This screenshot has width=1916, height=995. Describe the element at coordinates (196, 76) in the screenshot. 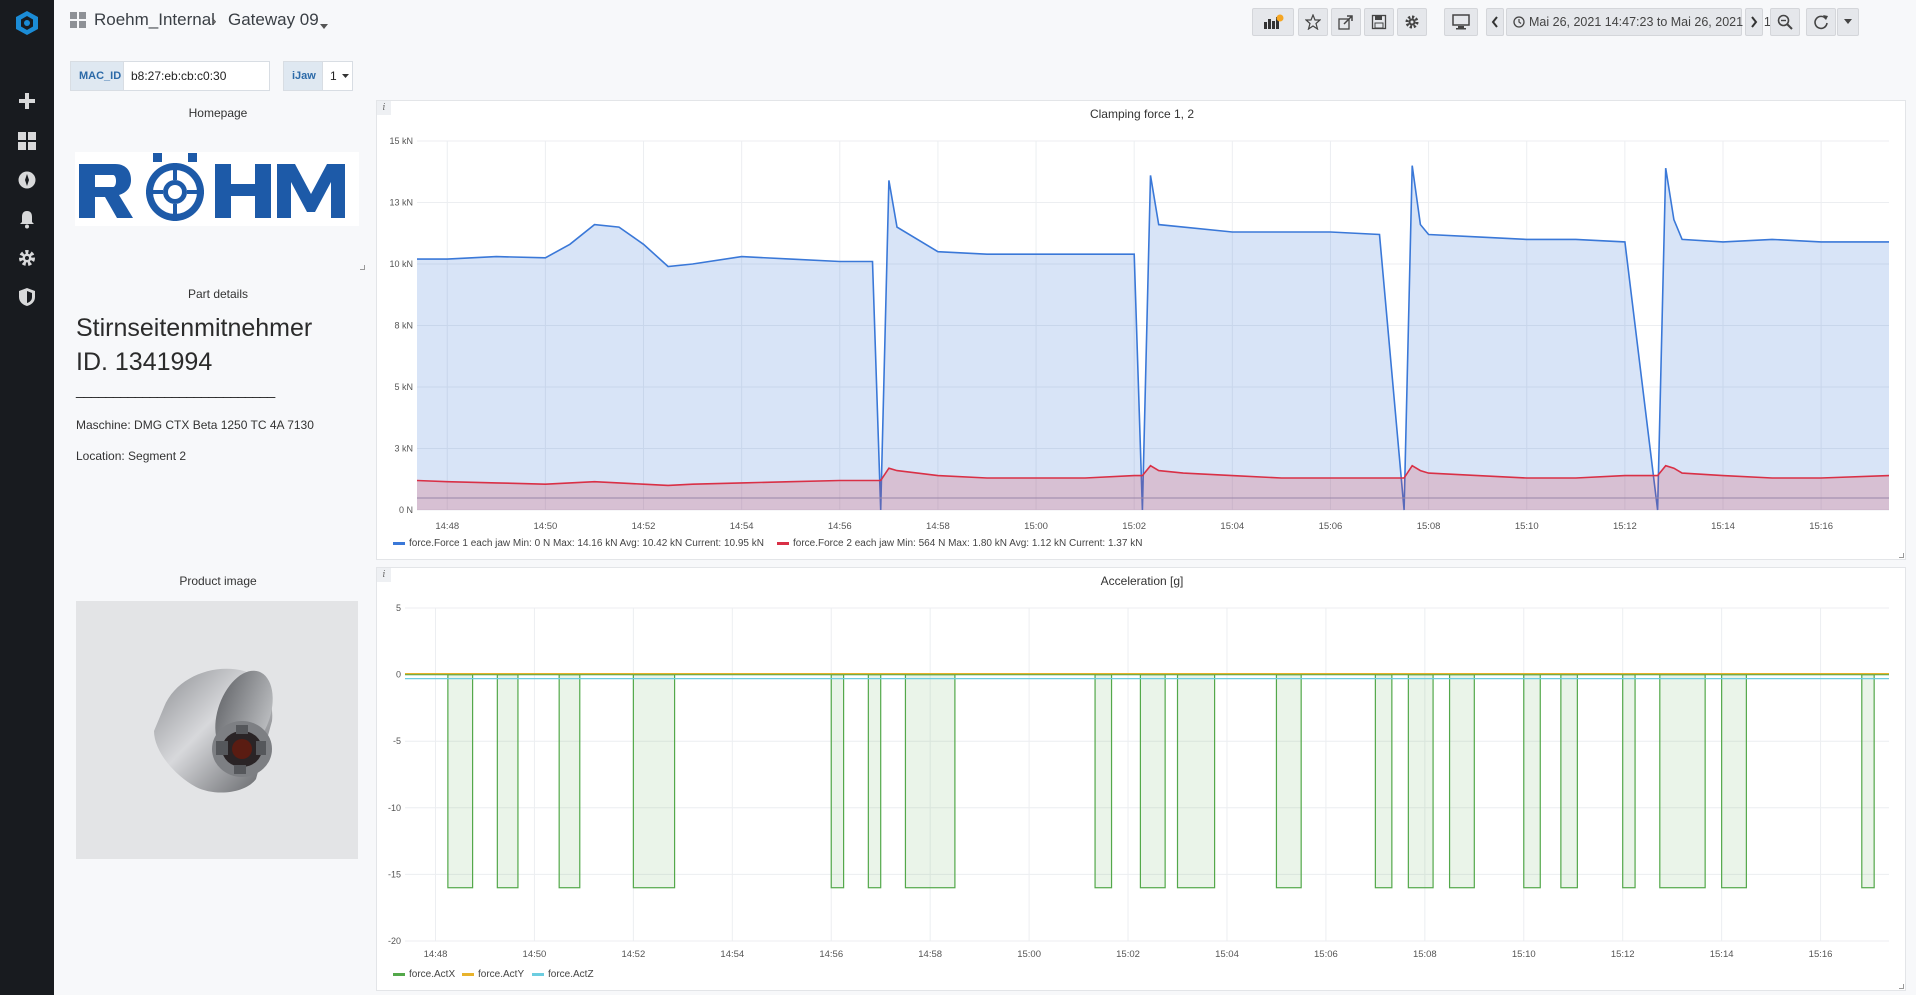

I see `mac-id-variable-input: b8:27:eb:cb:c0:30` at that location.